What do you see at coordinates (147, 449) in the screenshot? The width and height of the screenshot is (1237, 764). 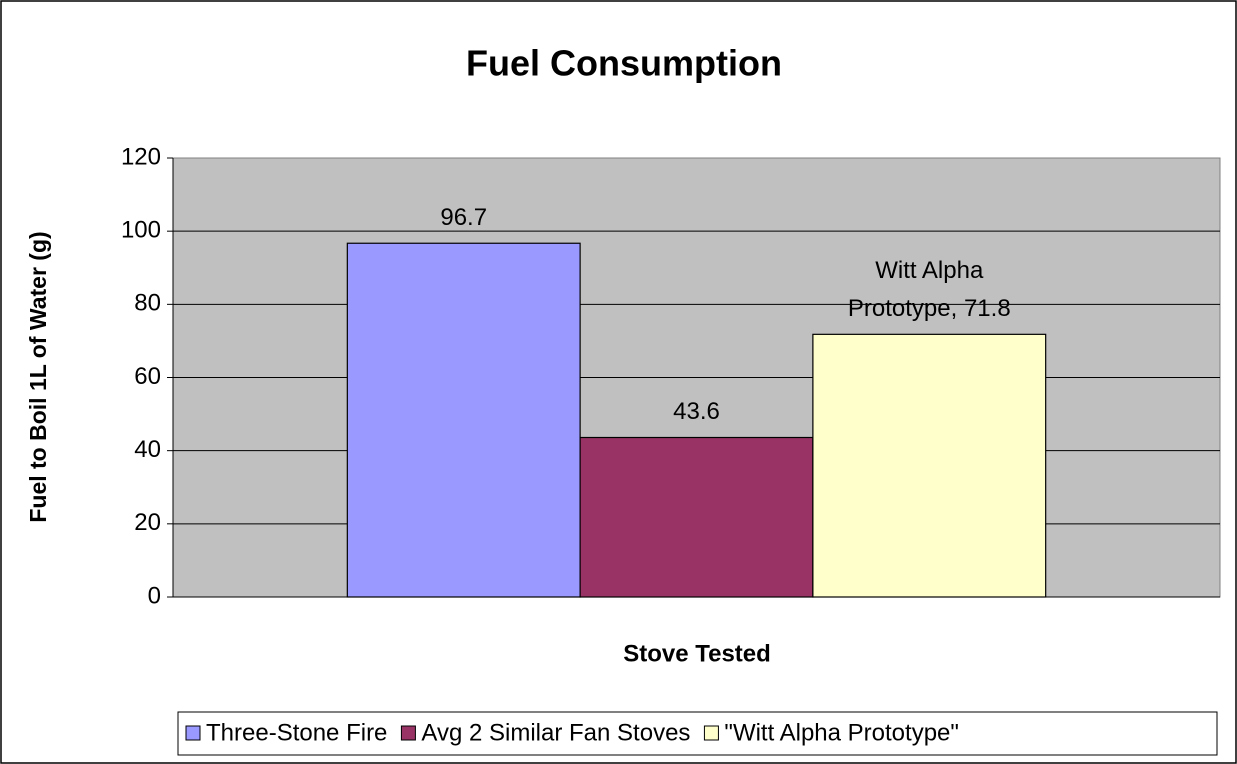 I see `y-tick-label: 40` at bounding box center [147, 449].